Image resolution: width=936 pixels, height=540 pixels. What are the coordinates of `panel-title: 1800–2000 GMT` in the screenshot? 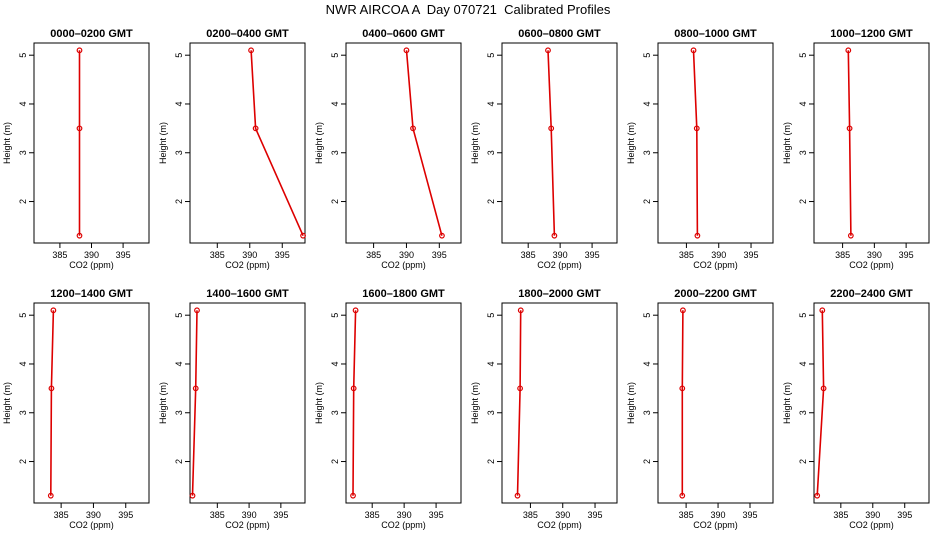 It's located at (559, 294).